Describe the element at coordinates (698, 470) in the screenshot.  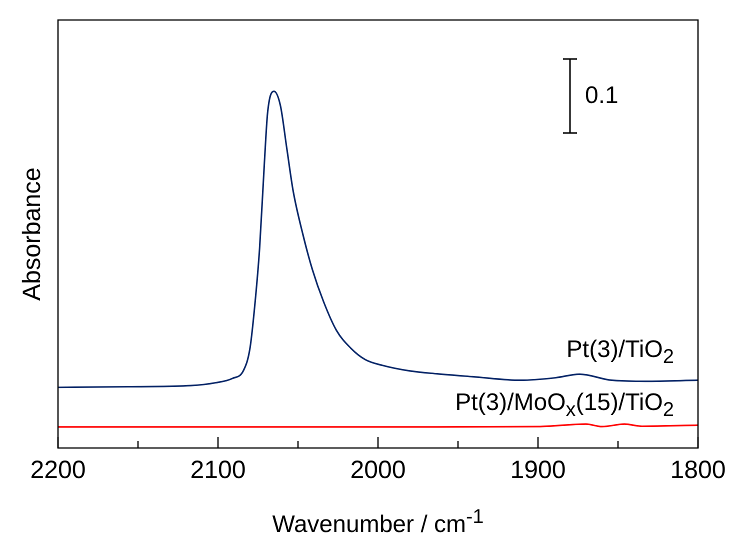
I see `x-tick-label: 1800` at that location.